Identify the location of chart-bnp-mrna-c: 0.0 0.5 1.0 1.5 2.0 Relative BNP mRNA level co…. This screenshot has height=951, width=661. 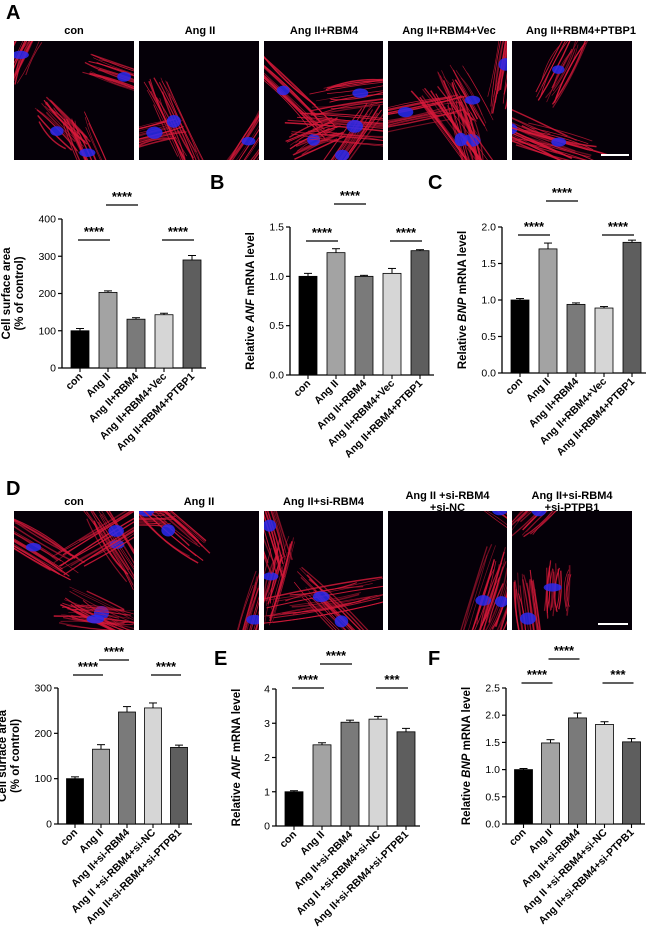
(551, 321).